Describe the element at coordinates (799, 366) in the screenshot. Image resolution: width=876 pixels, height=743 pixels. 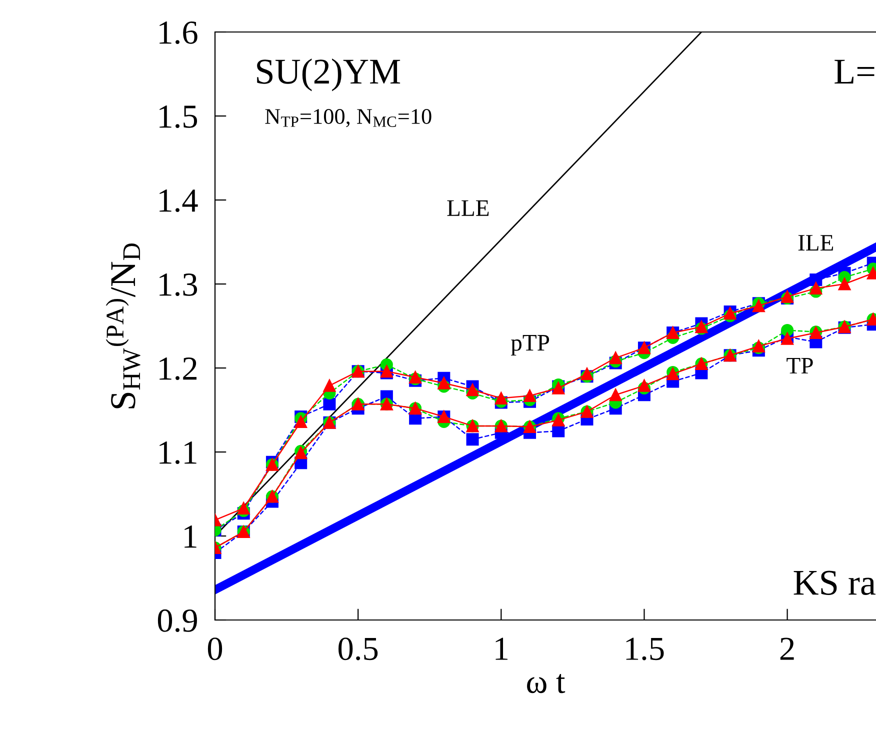
I see `annotation: TP` at that location.